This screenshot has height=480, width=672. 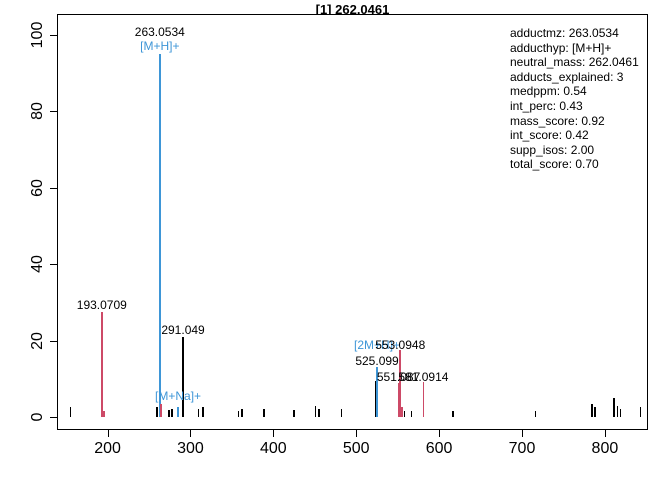 What do you see at coordinates (356, 448) in the screenshot?
I see `x-axis-tick-label: 500` at bounding box center [356, 448].